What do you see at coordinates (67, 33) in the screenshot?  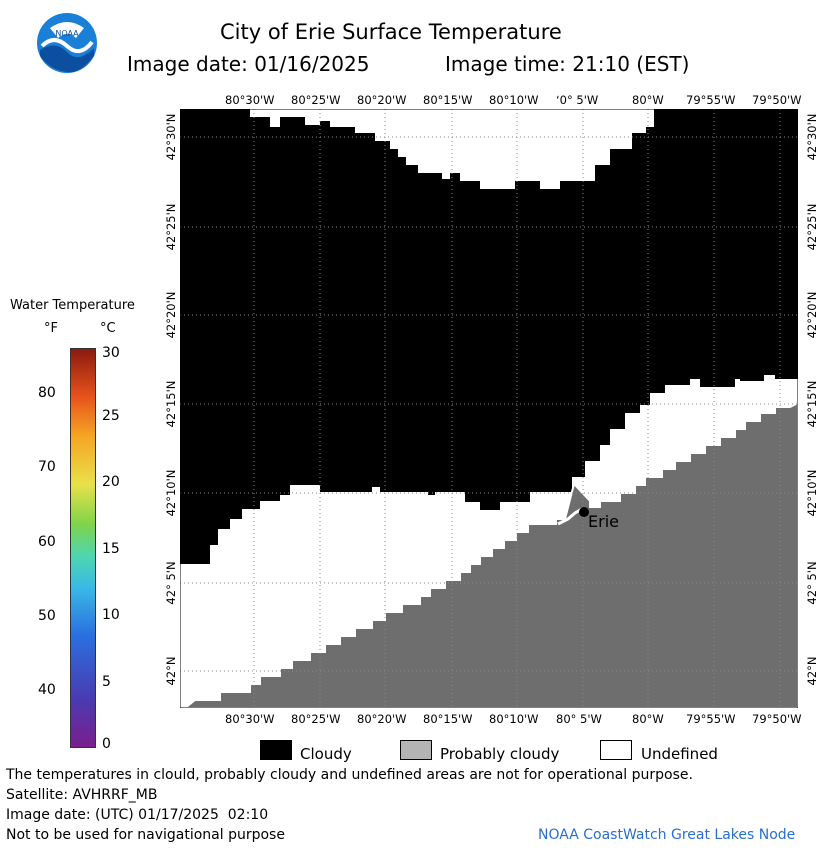 I see `noaa-logo-text: NOAA` at bounding box center [67, 33].